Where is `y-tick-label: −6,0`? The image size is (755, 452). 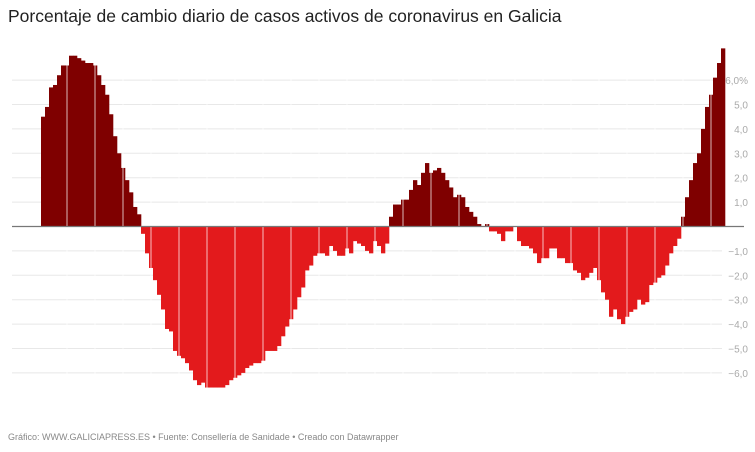 y-tick-label: −6,0 is located at coordinates (738, 374).